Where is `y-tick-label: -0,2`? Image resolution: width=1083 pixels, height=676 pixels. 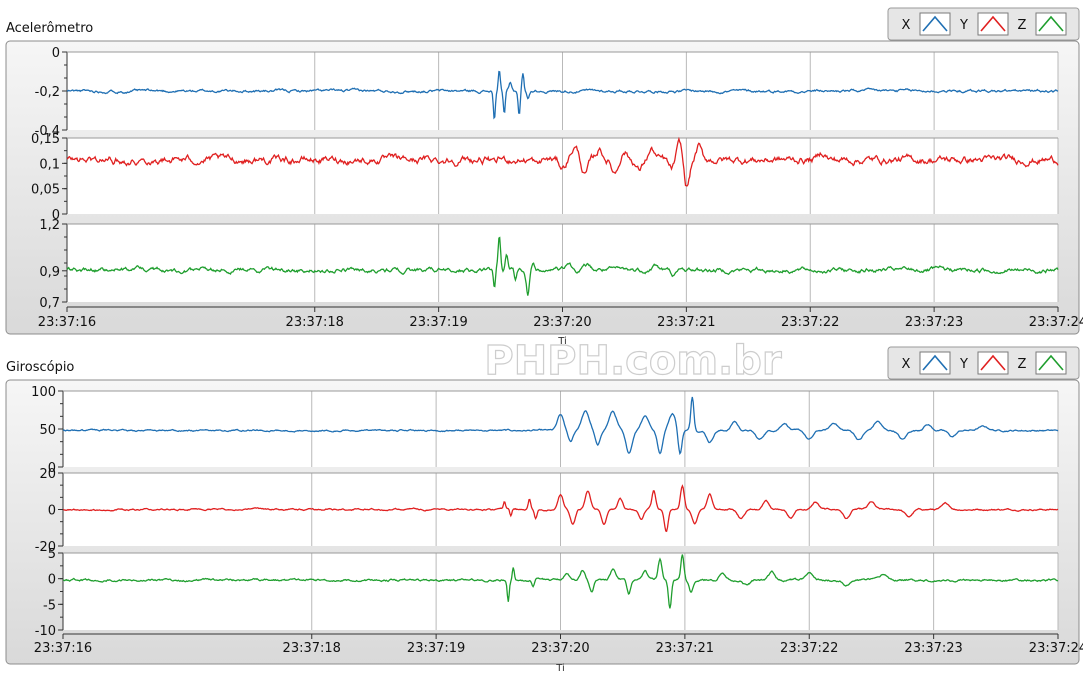 y-tick-label: -0,2 is located at coordinates (47, 92).